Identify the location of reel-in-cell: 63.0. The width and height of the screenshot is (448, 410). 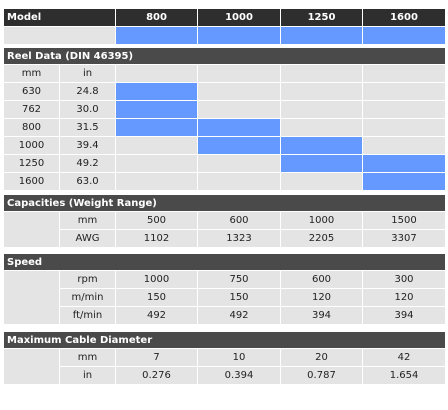
(87, 181).